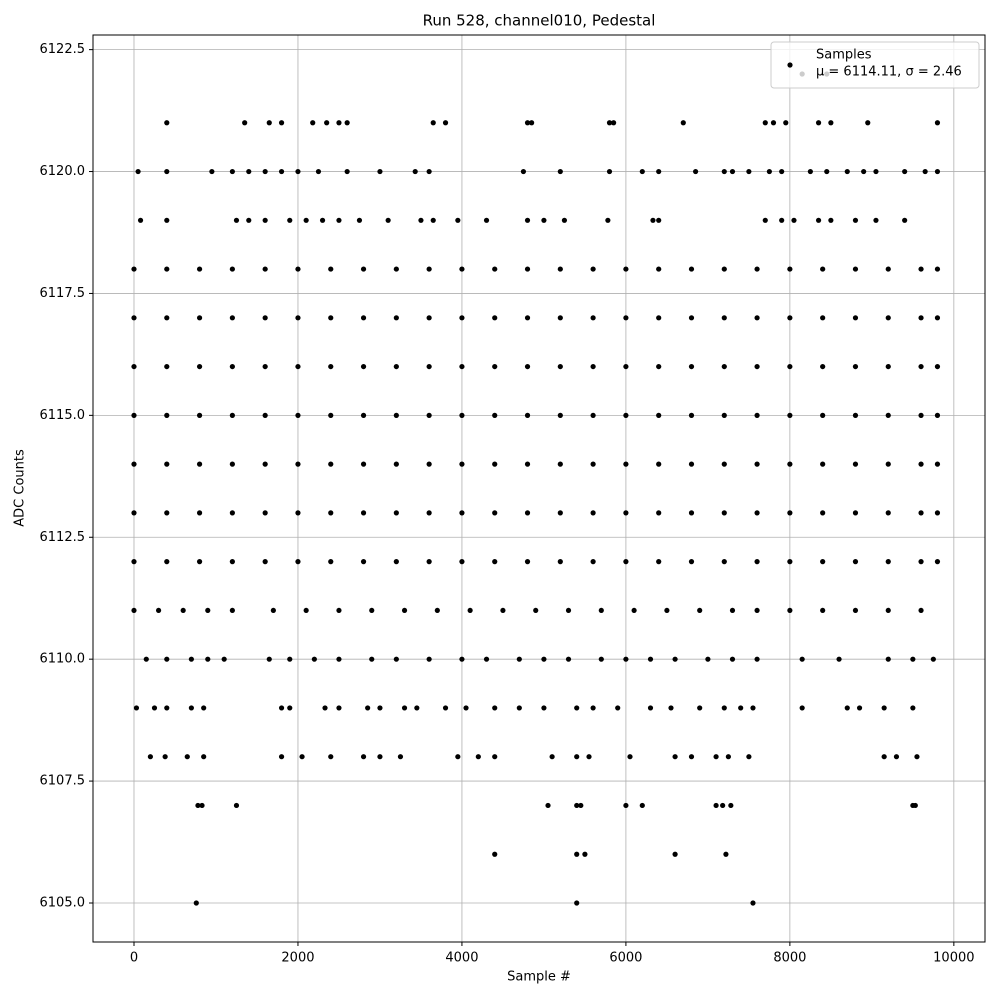 The width and height of the screenshot is (1000, 1004). Describe the element at coordinates (953, 958) in the screenshot. I see `x-tick-label: 10000` at that location.